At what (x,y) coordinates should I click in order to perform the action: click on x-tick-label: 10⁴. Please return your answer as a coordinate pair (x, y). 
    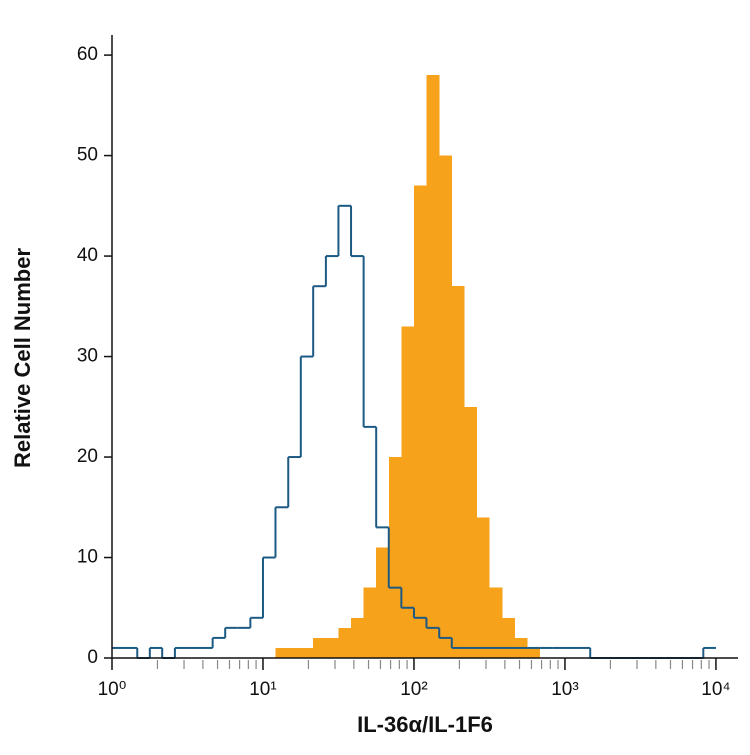
    Looking at the image, I should click on (715, 689).